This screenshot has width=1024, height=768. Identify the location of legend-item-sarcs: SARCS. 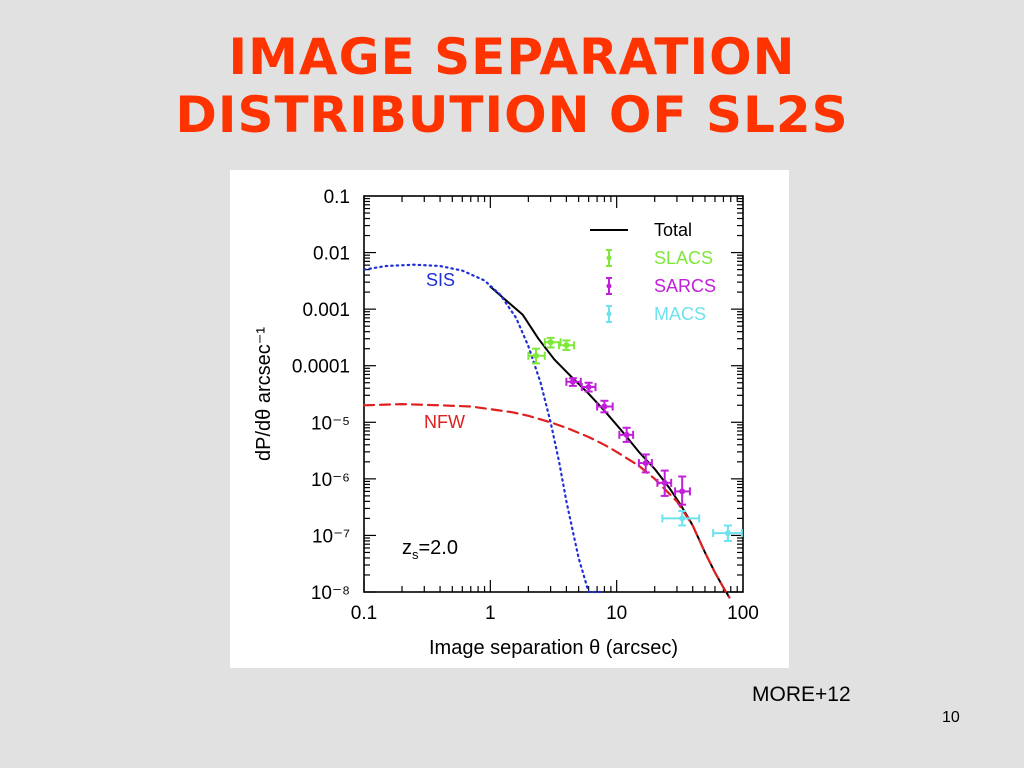
(661, 286).